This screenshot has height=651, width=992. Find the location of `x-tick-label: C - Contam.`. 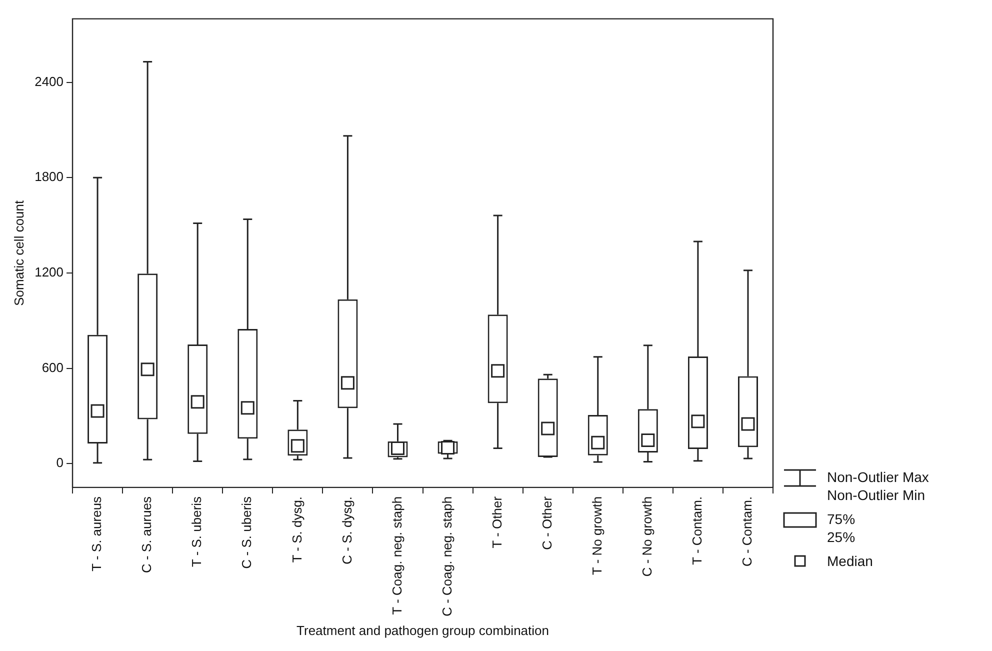

x-tick-label: C - Contam. is located at coordinates (747, 531).